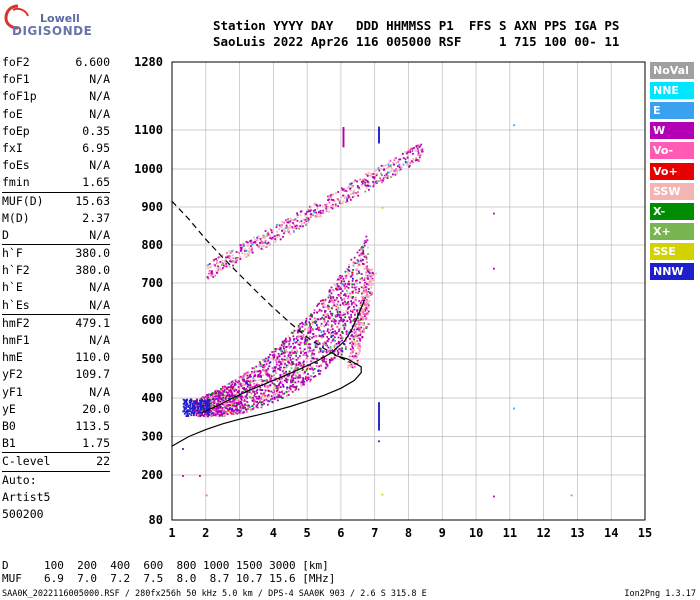  Describe the element at coordinates (307, 533) in the screenshot. I see `x-tick-label: 5` at that location.